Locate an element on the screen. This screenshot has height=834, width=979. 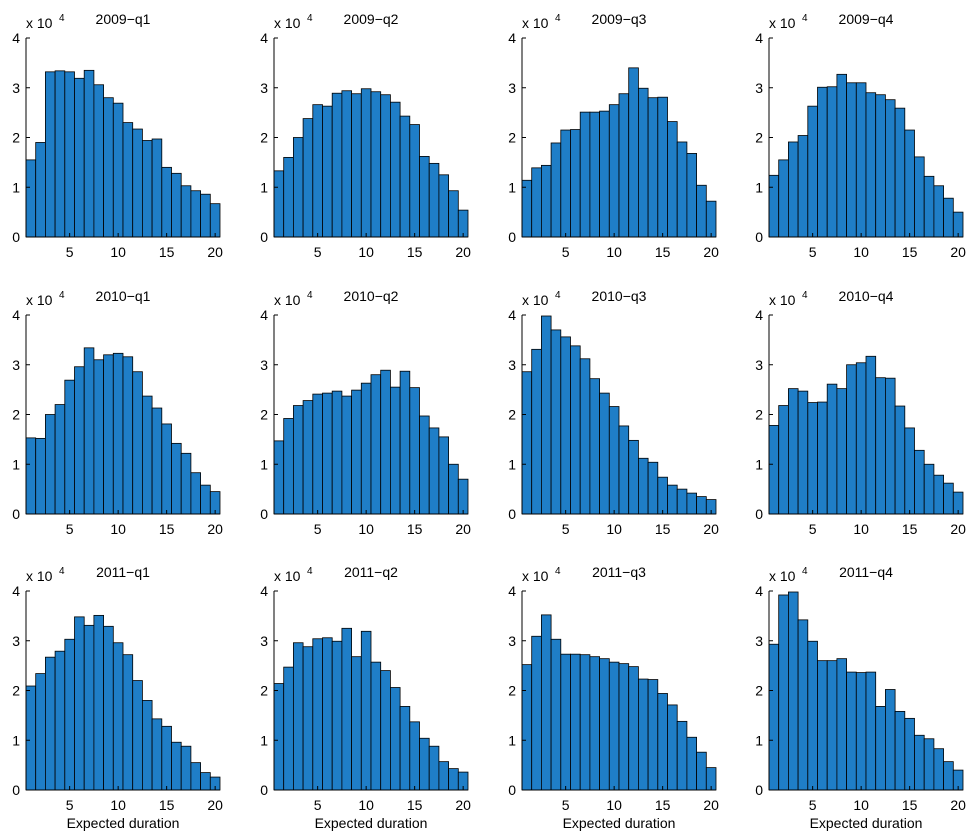
chart-panel-3: 0 1 2 3 4 5 10 15 20 x 10 4 2009−q3 is located at coordinates (613, 135).